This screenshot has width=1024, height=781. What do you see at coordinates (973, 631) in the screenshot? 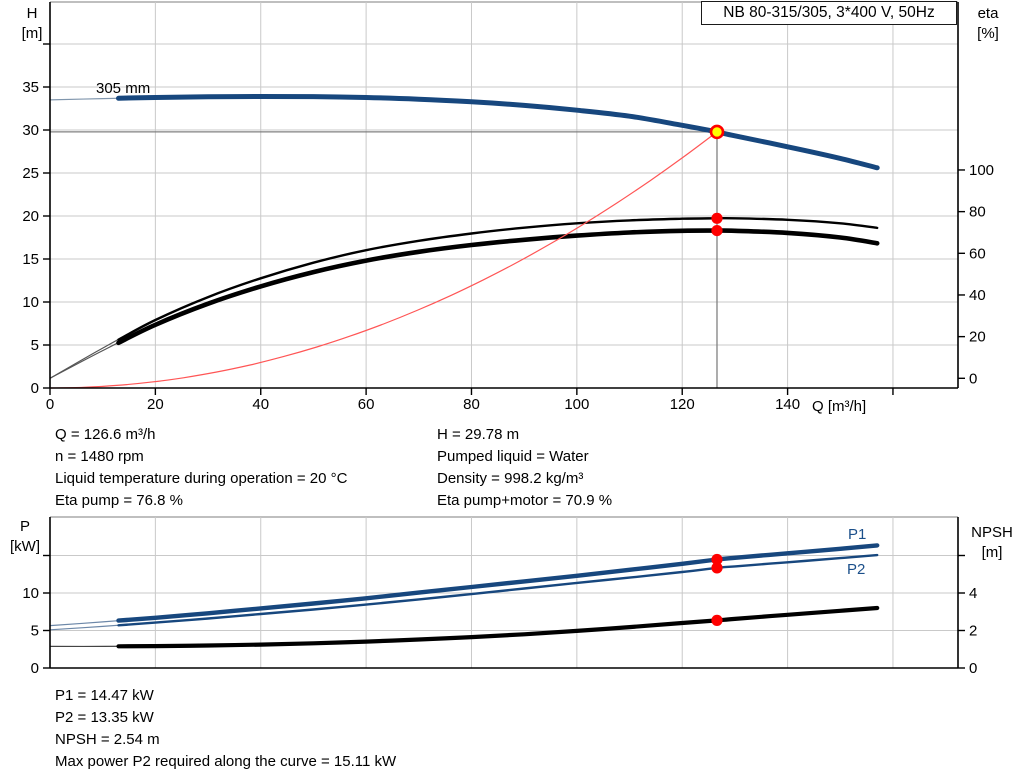
I see `y-right-tick-label: 2` at bounding box center [973, 631].